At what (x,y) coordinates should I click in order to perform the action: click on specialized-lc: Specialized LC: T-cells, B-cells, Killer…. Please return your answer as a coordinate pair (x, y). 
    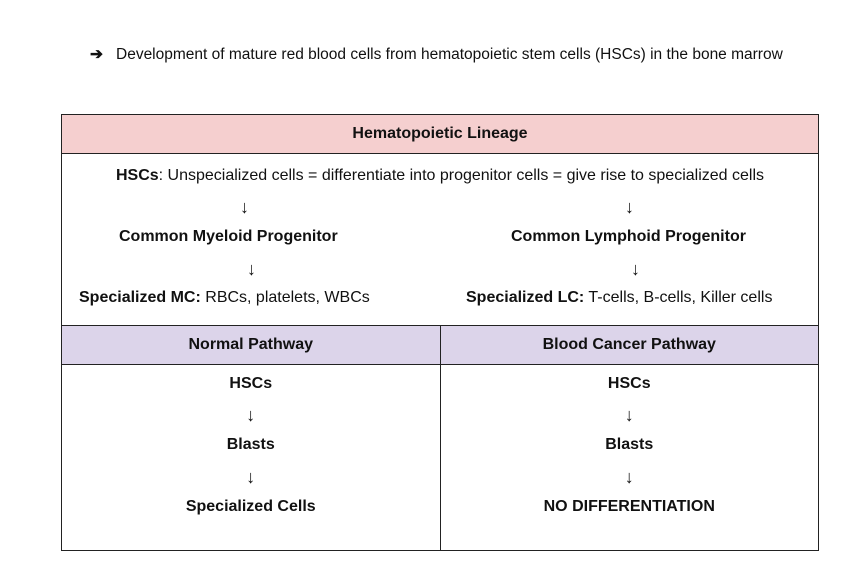
    Looking at the image, I should click on (619, 298).